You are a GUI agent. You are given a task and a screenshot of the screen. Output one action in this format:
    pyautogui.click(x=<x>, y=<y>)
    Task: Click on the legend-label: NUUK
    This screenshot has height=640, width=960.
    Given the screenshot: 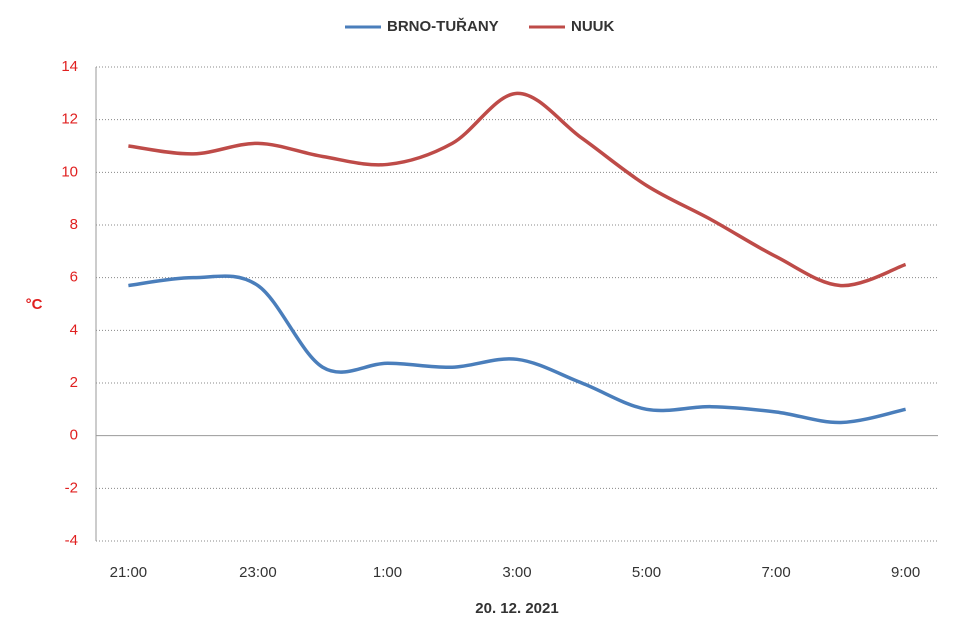 What is the action you would take?
    pyautogui.click(x=592, y=26)
    